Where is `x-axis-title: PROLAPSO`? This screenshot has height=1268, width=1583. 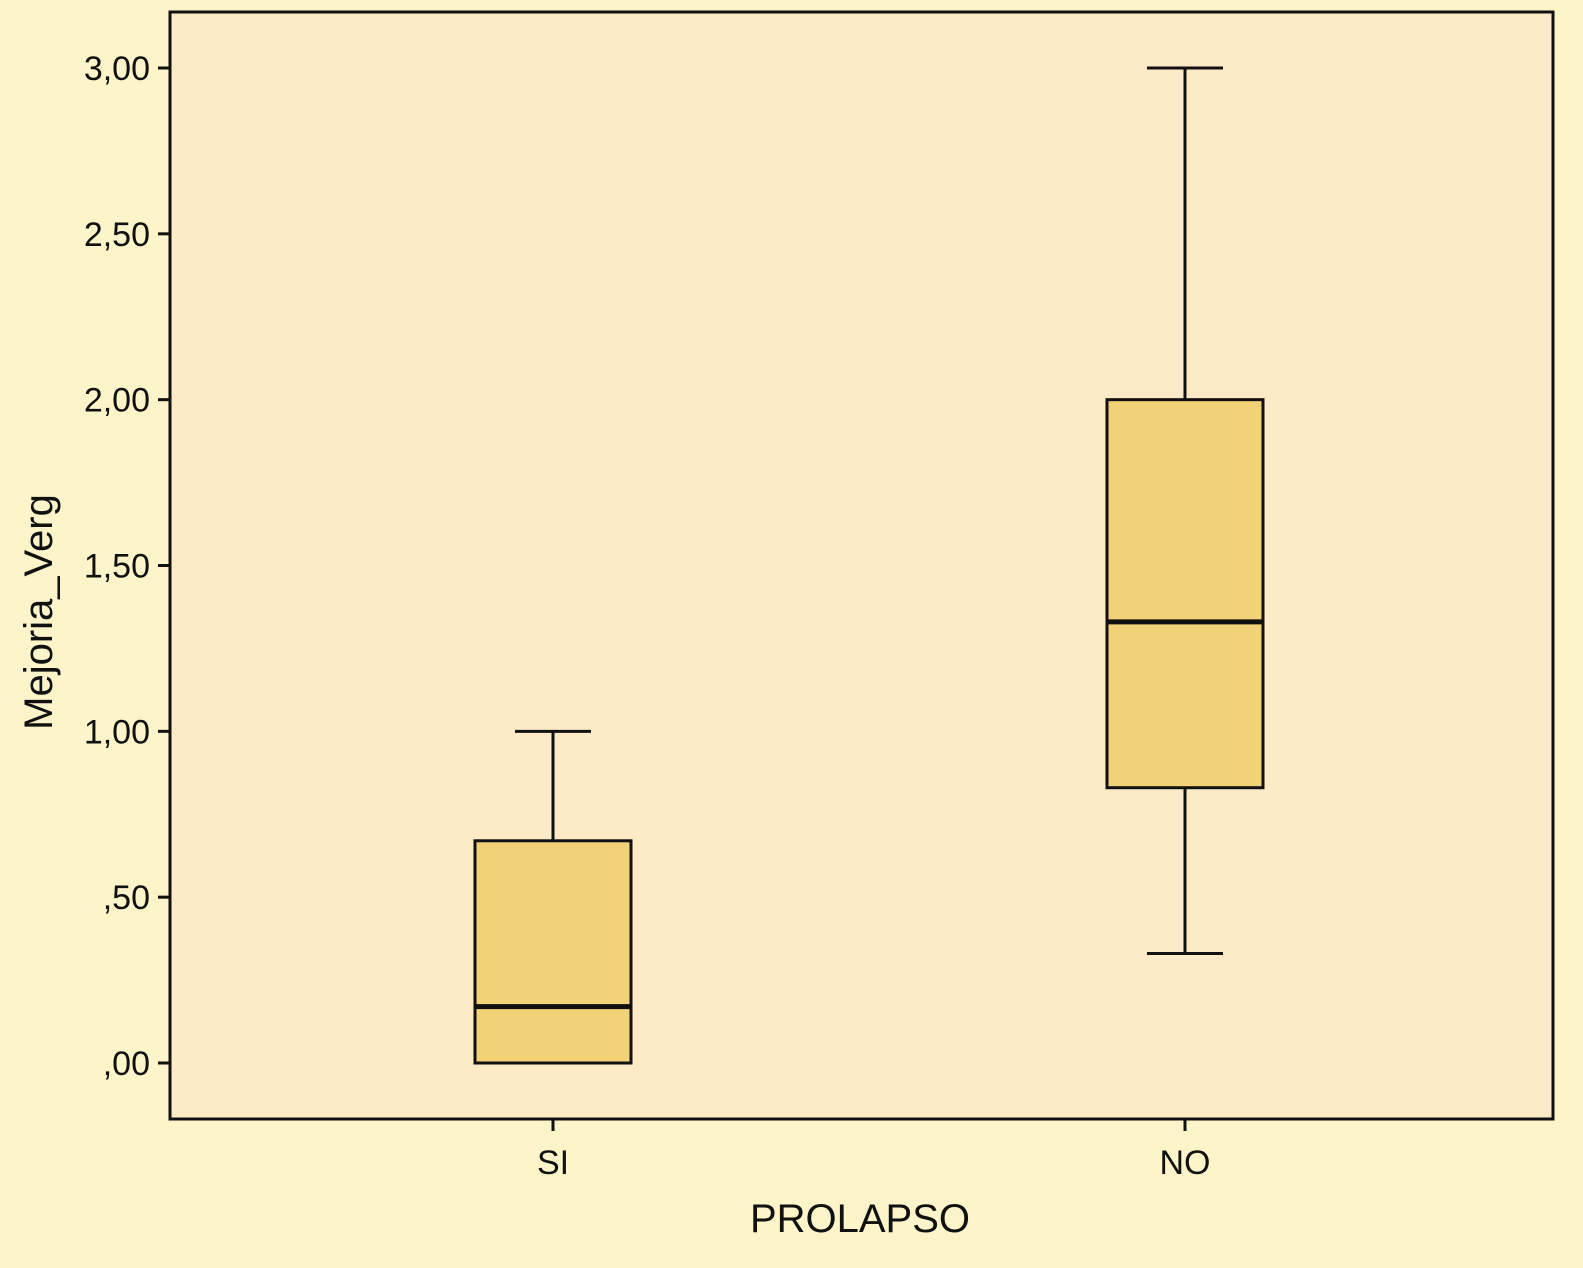
x-axis-title: PROLAPSO is located at coordinates (860, 1219).